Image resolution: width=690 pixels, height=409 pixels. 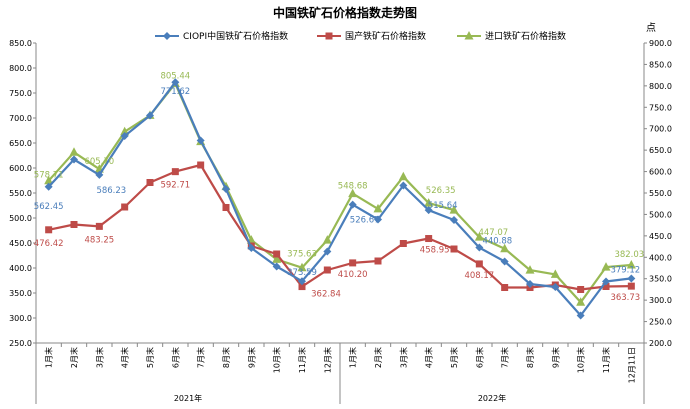 I want to click on y-right-tick-label: 900.0, so click(x=660, y=43).